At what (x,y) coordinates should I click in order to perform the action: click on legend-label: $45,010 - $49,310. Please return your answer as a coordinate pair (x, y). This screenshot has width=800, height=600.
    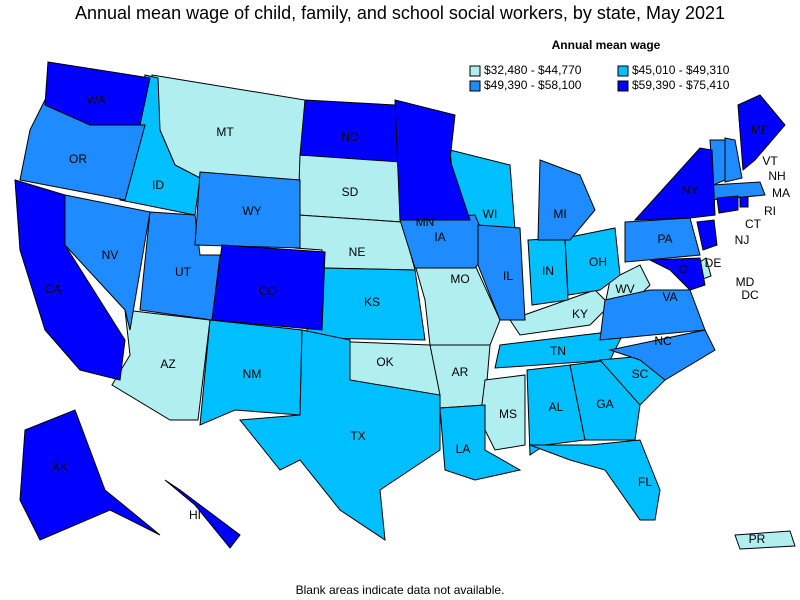
    Looking at the image, I should click on (681, 70).